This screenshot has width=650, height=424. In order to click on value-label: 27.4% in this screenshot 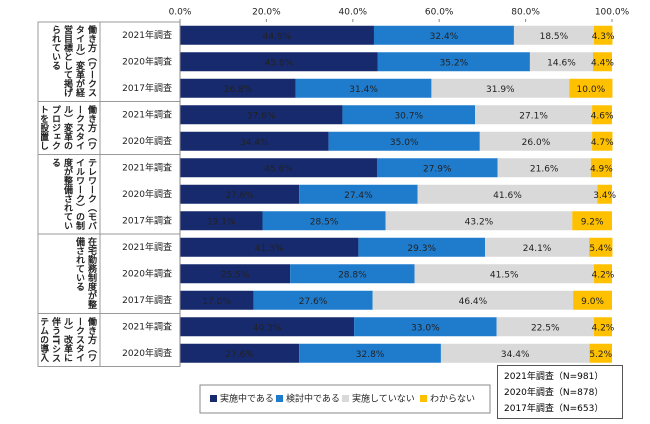, I will do `click(358, 196)`.